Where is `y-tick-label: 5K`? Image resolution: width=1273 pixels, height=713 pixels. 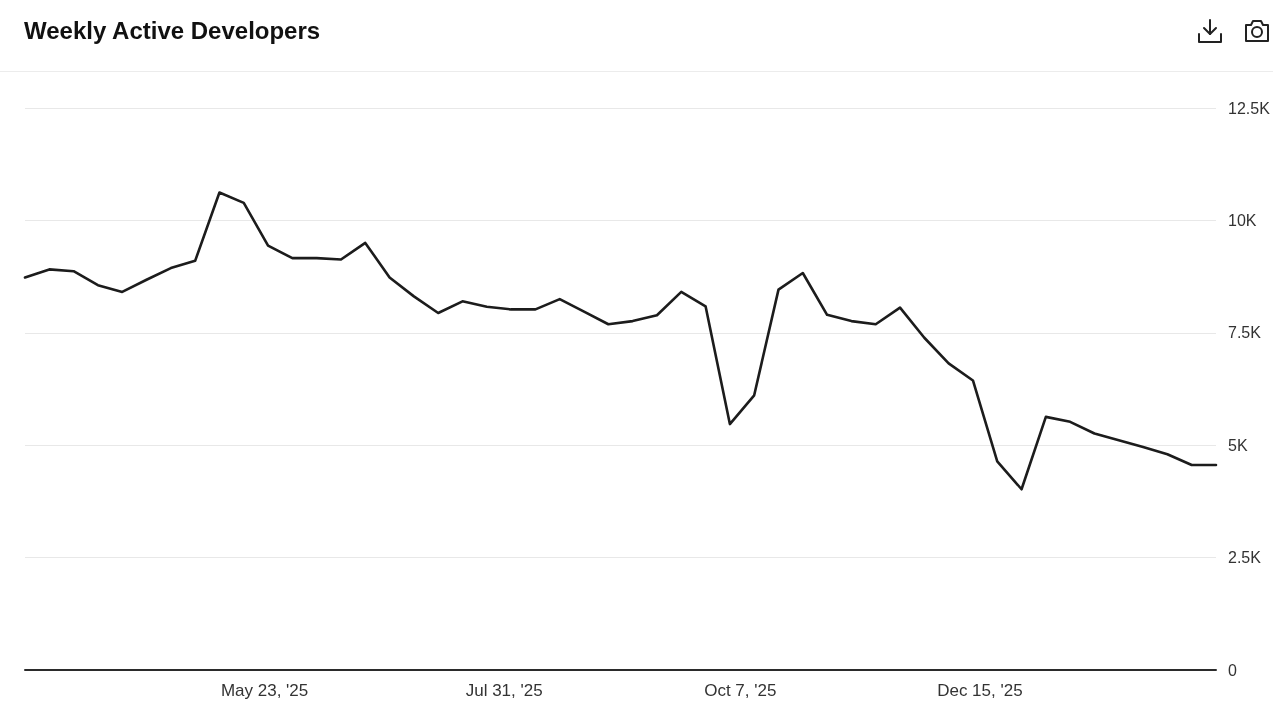
y-tick-label: 5K is located at coordinates (1238, 445).